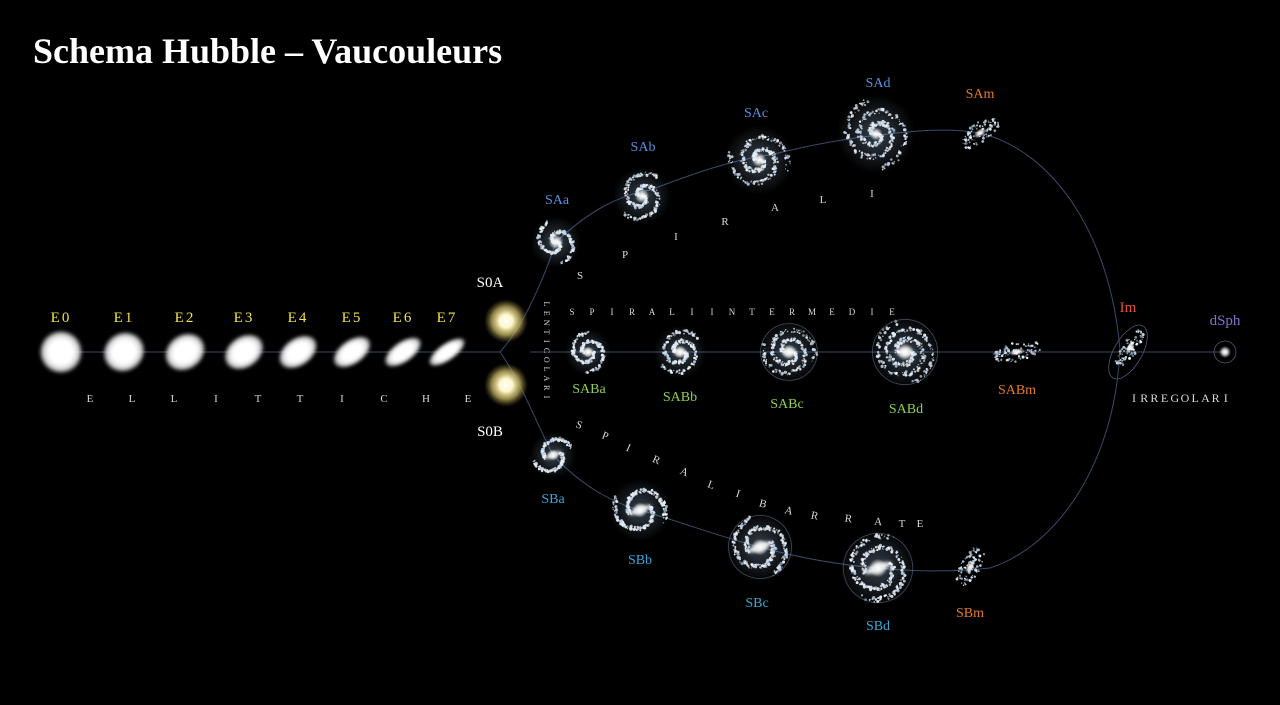 The height and width of the screenshot is (705, 1280). I want to click on elliptical-label-e2: E2, so click(185, 318).